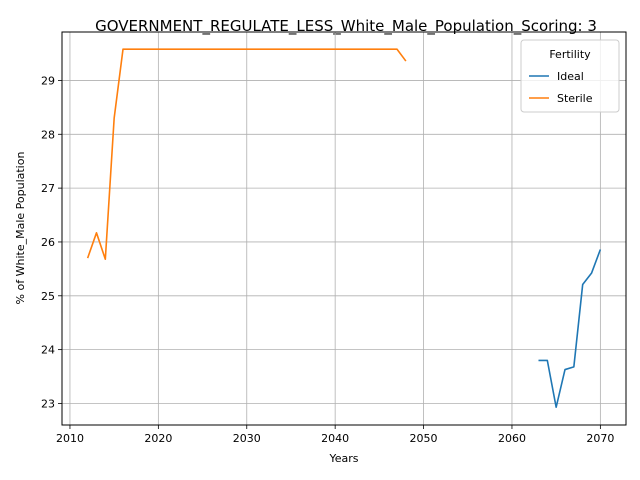 The height and width of the screenshot is (480, 640). I want to click on x-tick-label: 2060, so click(512, 438).